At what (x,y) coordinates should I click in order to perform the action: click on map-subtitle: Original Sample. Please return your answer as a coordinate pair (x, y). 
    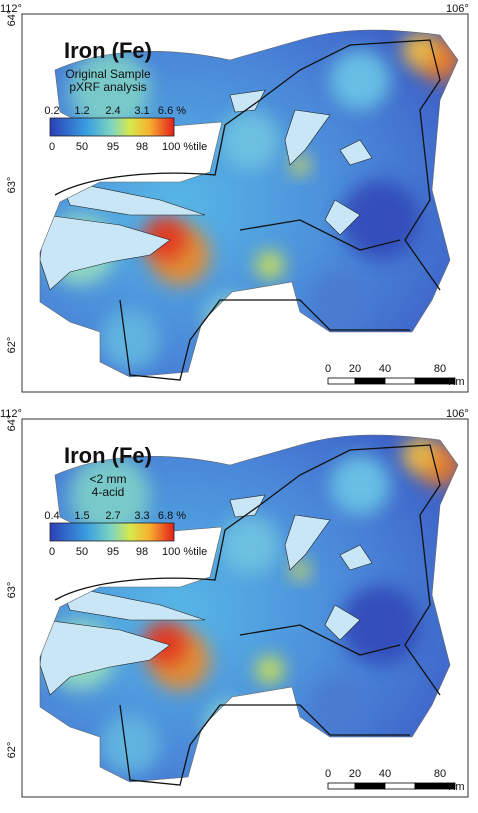
    Looking at the image, I should click on (108, 74).